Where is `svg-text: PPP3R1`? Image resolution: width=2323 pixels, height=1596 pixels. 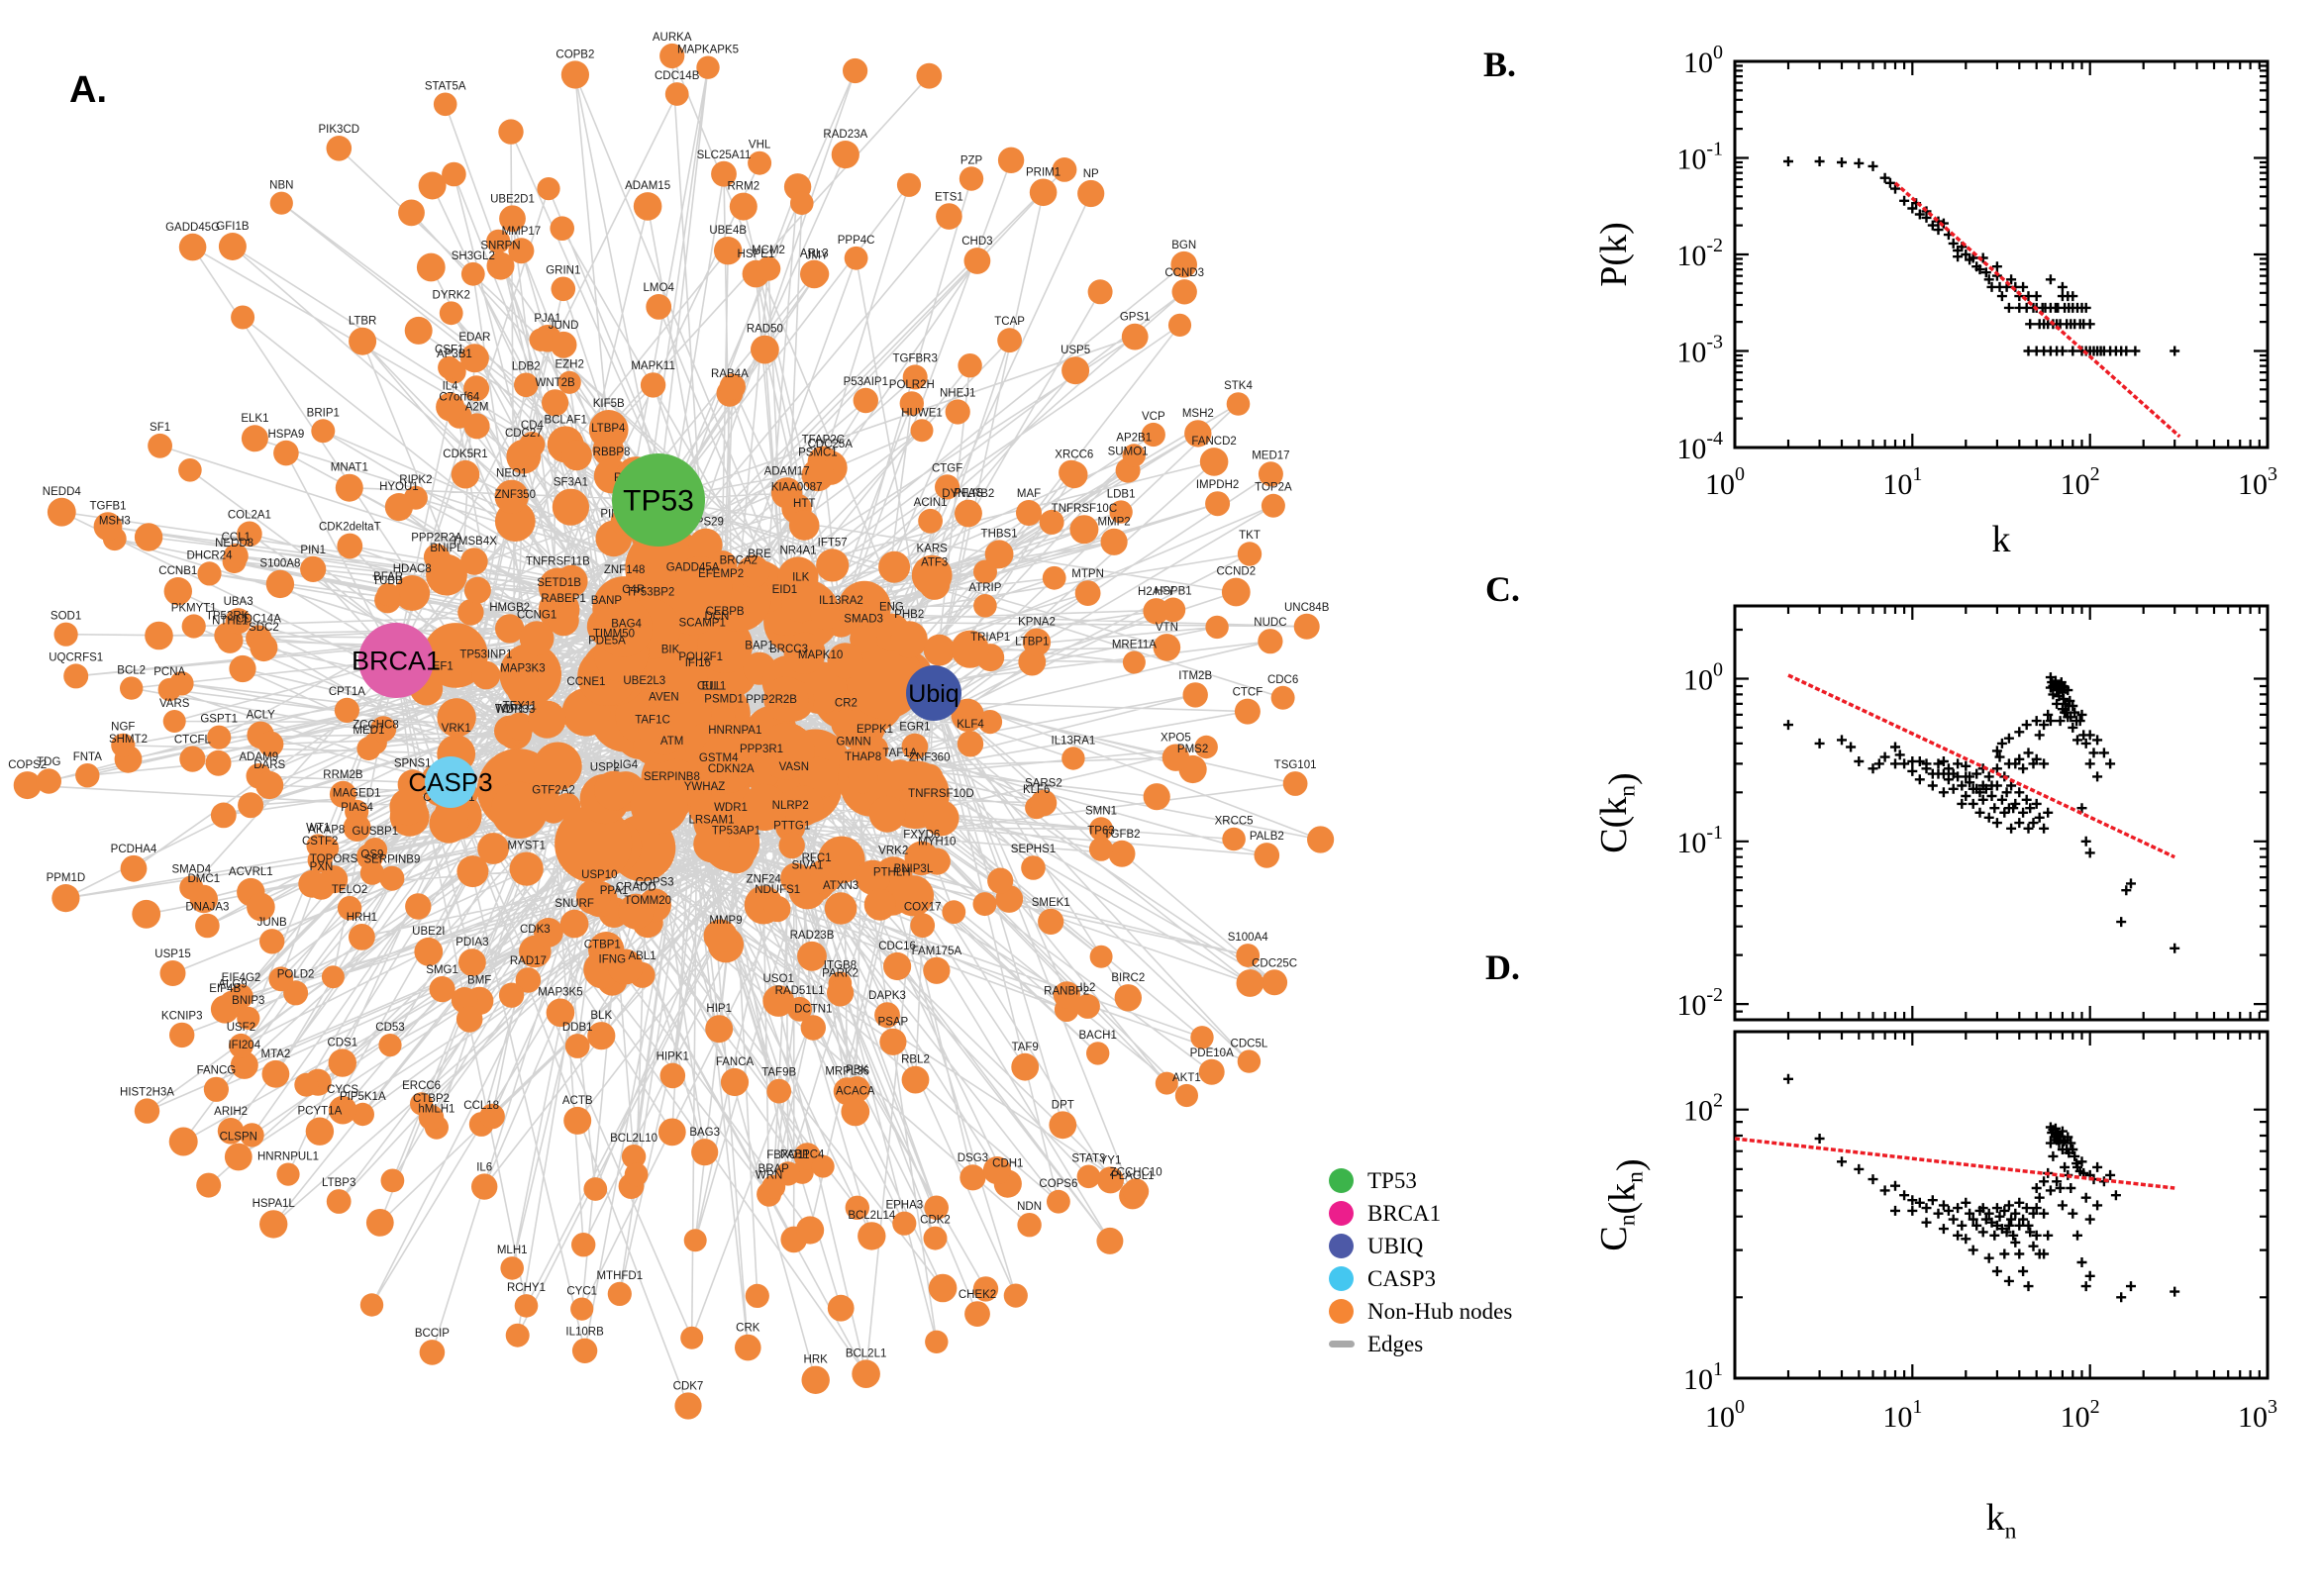 svg-text: PPP3R1 is located at coordinates (761, 749).